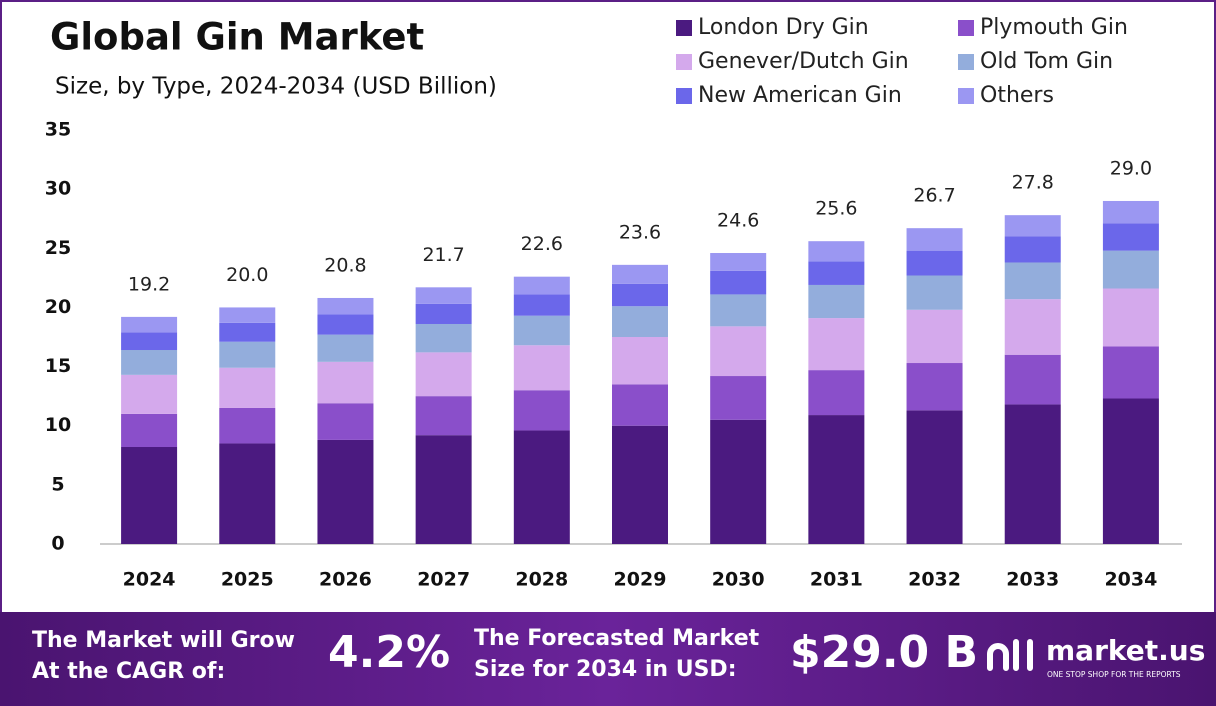 This screenshot has width=1216, height=706. I want to click on y-tick-label: 5, so click(57, 484).